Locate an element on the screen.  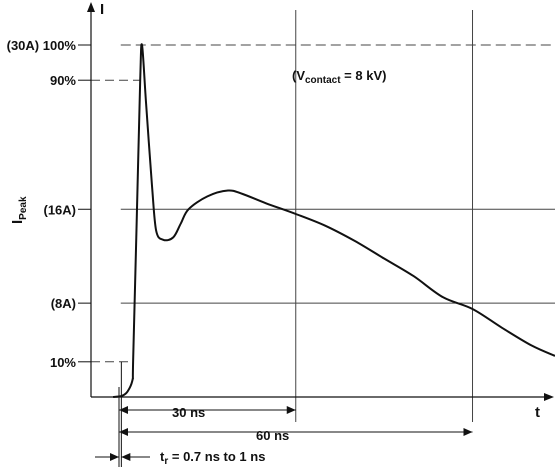
voltage-annotation: (Vcontact = 8 kV) is located at coordinates (339, 77).